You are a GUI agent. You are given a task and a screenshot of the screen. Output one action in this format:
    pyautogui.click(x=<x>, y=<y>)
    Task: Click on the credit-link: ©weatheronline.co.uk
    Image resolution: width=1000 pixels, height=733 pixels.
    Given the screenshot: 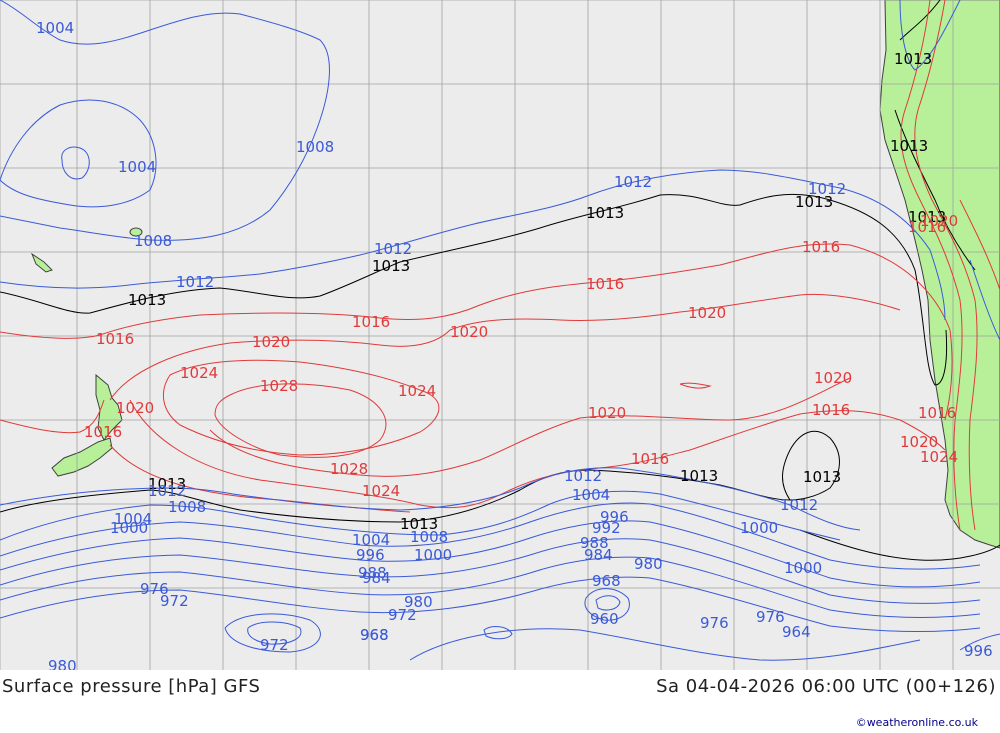 What is the action you would take?
    pyautogui.click(x=916, y=722)
    